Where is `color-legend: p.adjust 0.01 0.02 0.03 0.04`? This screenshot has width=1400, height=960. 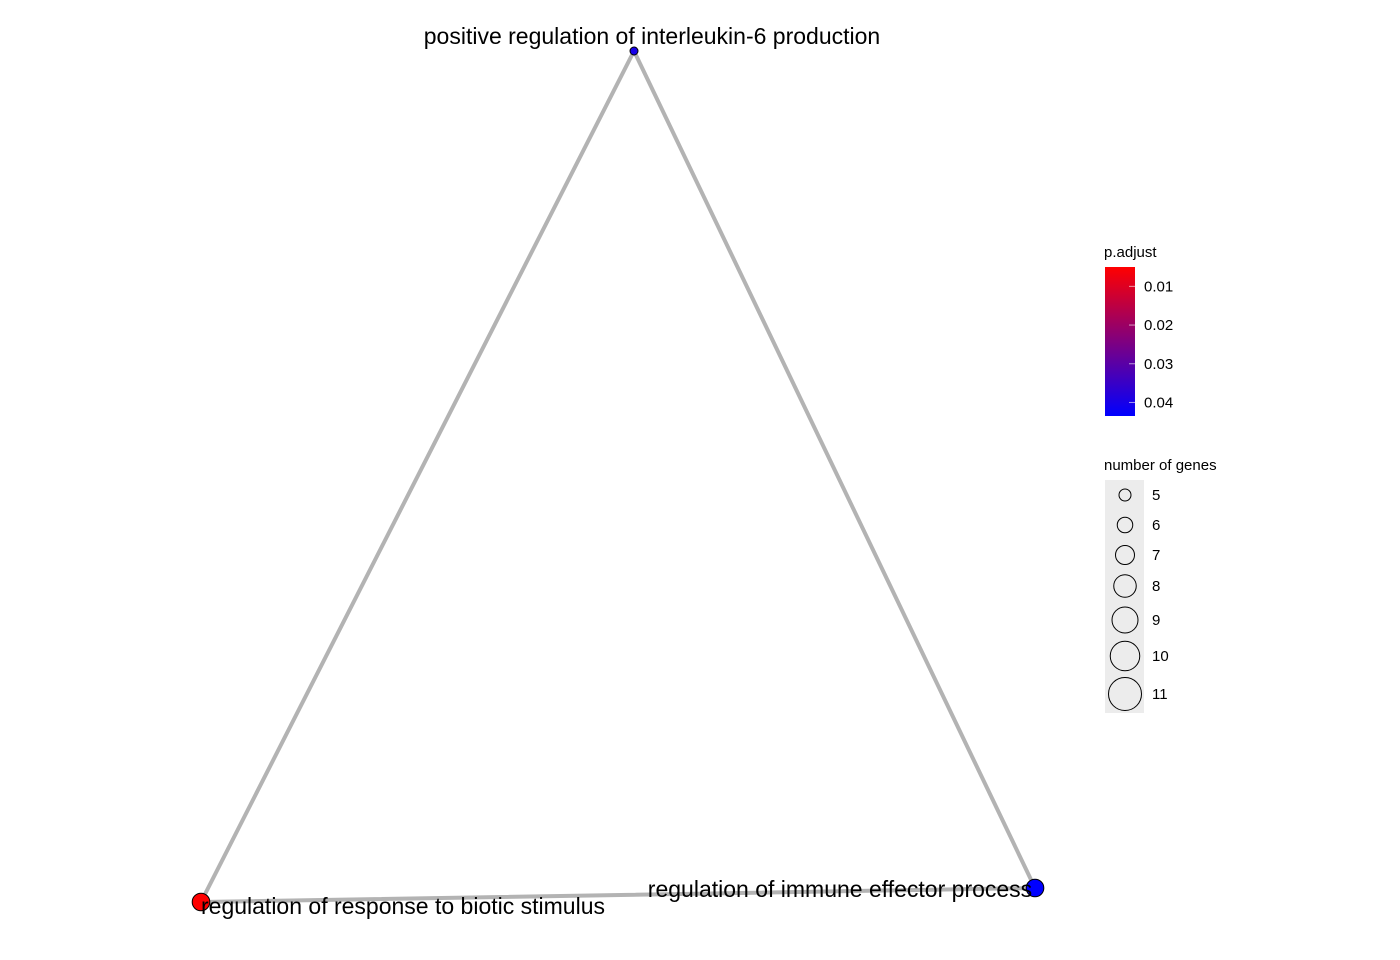
color-legend: p.adjust 0.01 0.02 0.03 0.04 is located at coordinates (1138, 330).